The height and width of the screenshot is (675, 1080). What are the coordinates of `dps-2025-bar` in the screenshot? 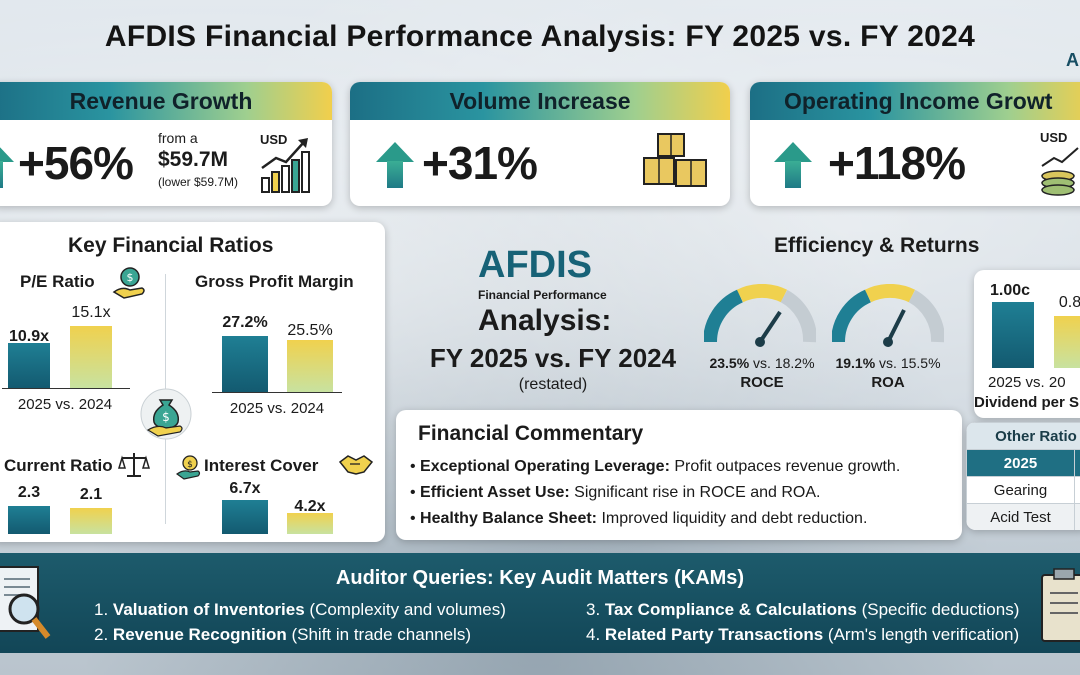 It's located at (1013, 335).